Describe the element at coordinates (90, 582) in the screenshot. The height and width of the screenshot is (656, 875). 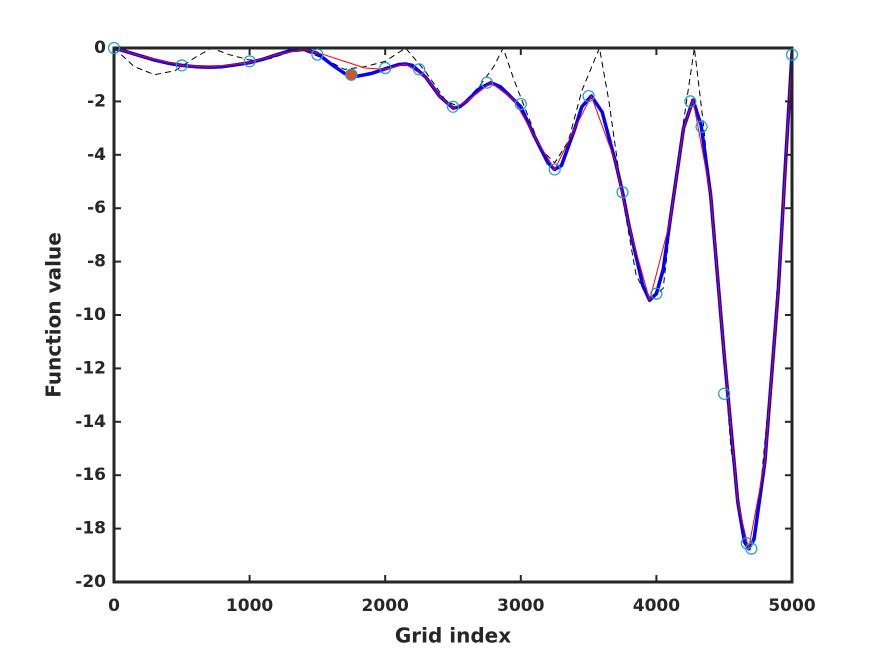
I see `y-tick-label: -20` at that location.